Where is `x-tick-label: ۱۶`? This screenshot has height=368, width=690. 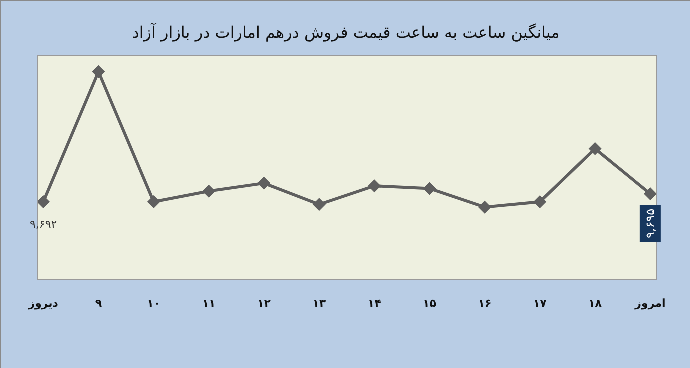 x-tick-label: ۱۶ is located at coordinates (485, 303).